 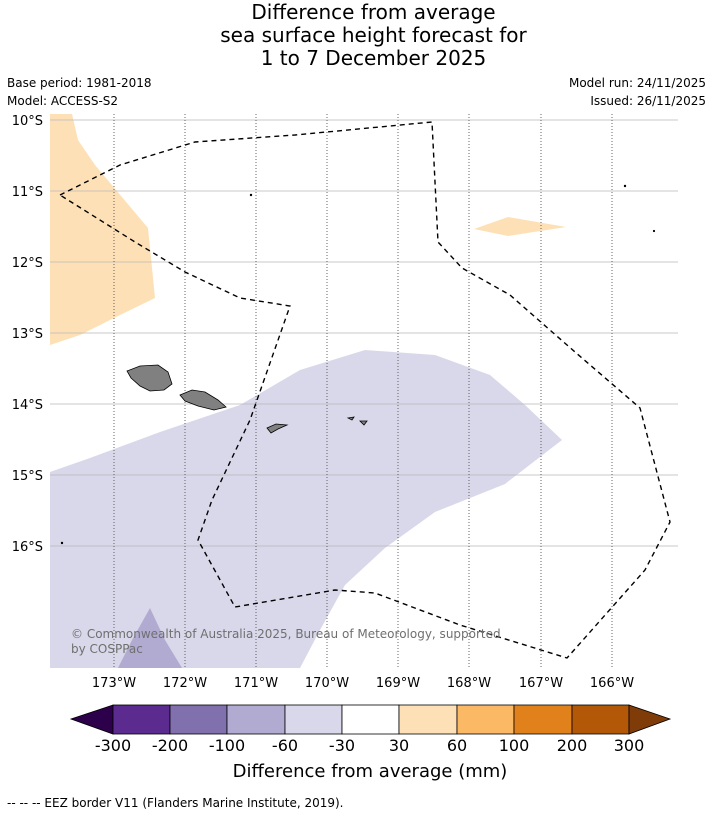 I want to click on latitude-labels: 10°S 11°S 12°S 13°S 14°S 15°S 16°S, so click(x=27, y=334).